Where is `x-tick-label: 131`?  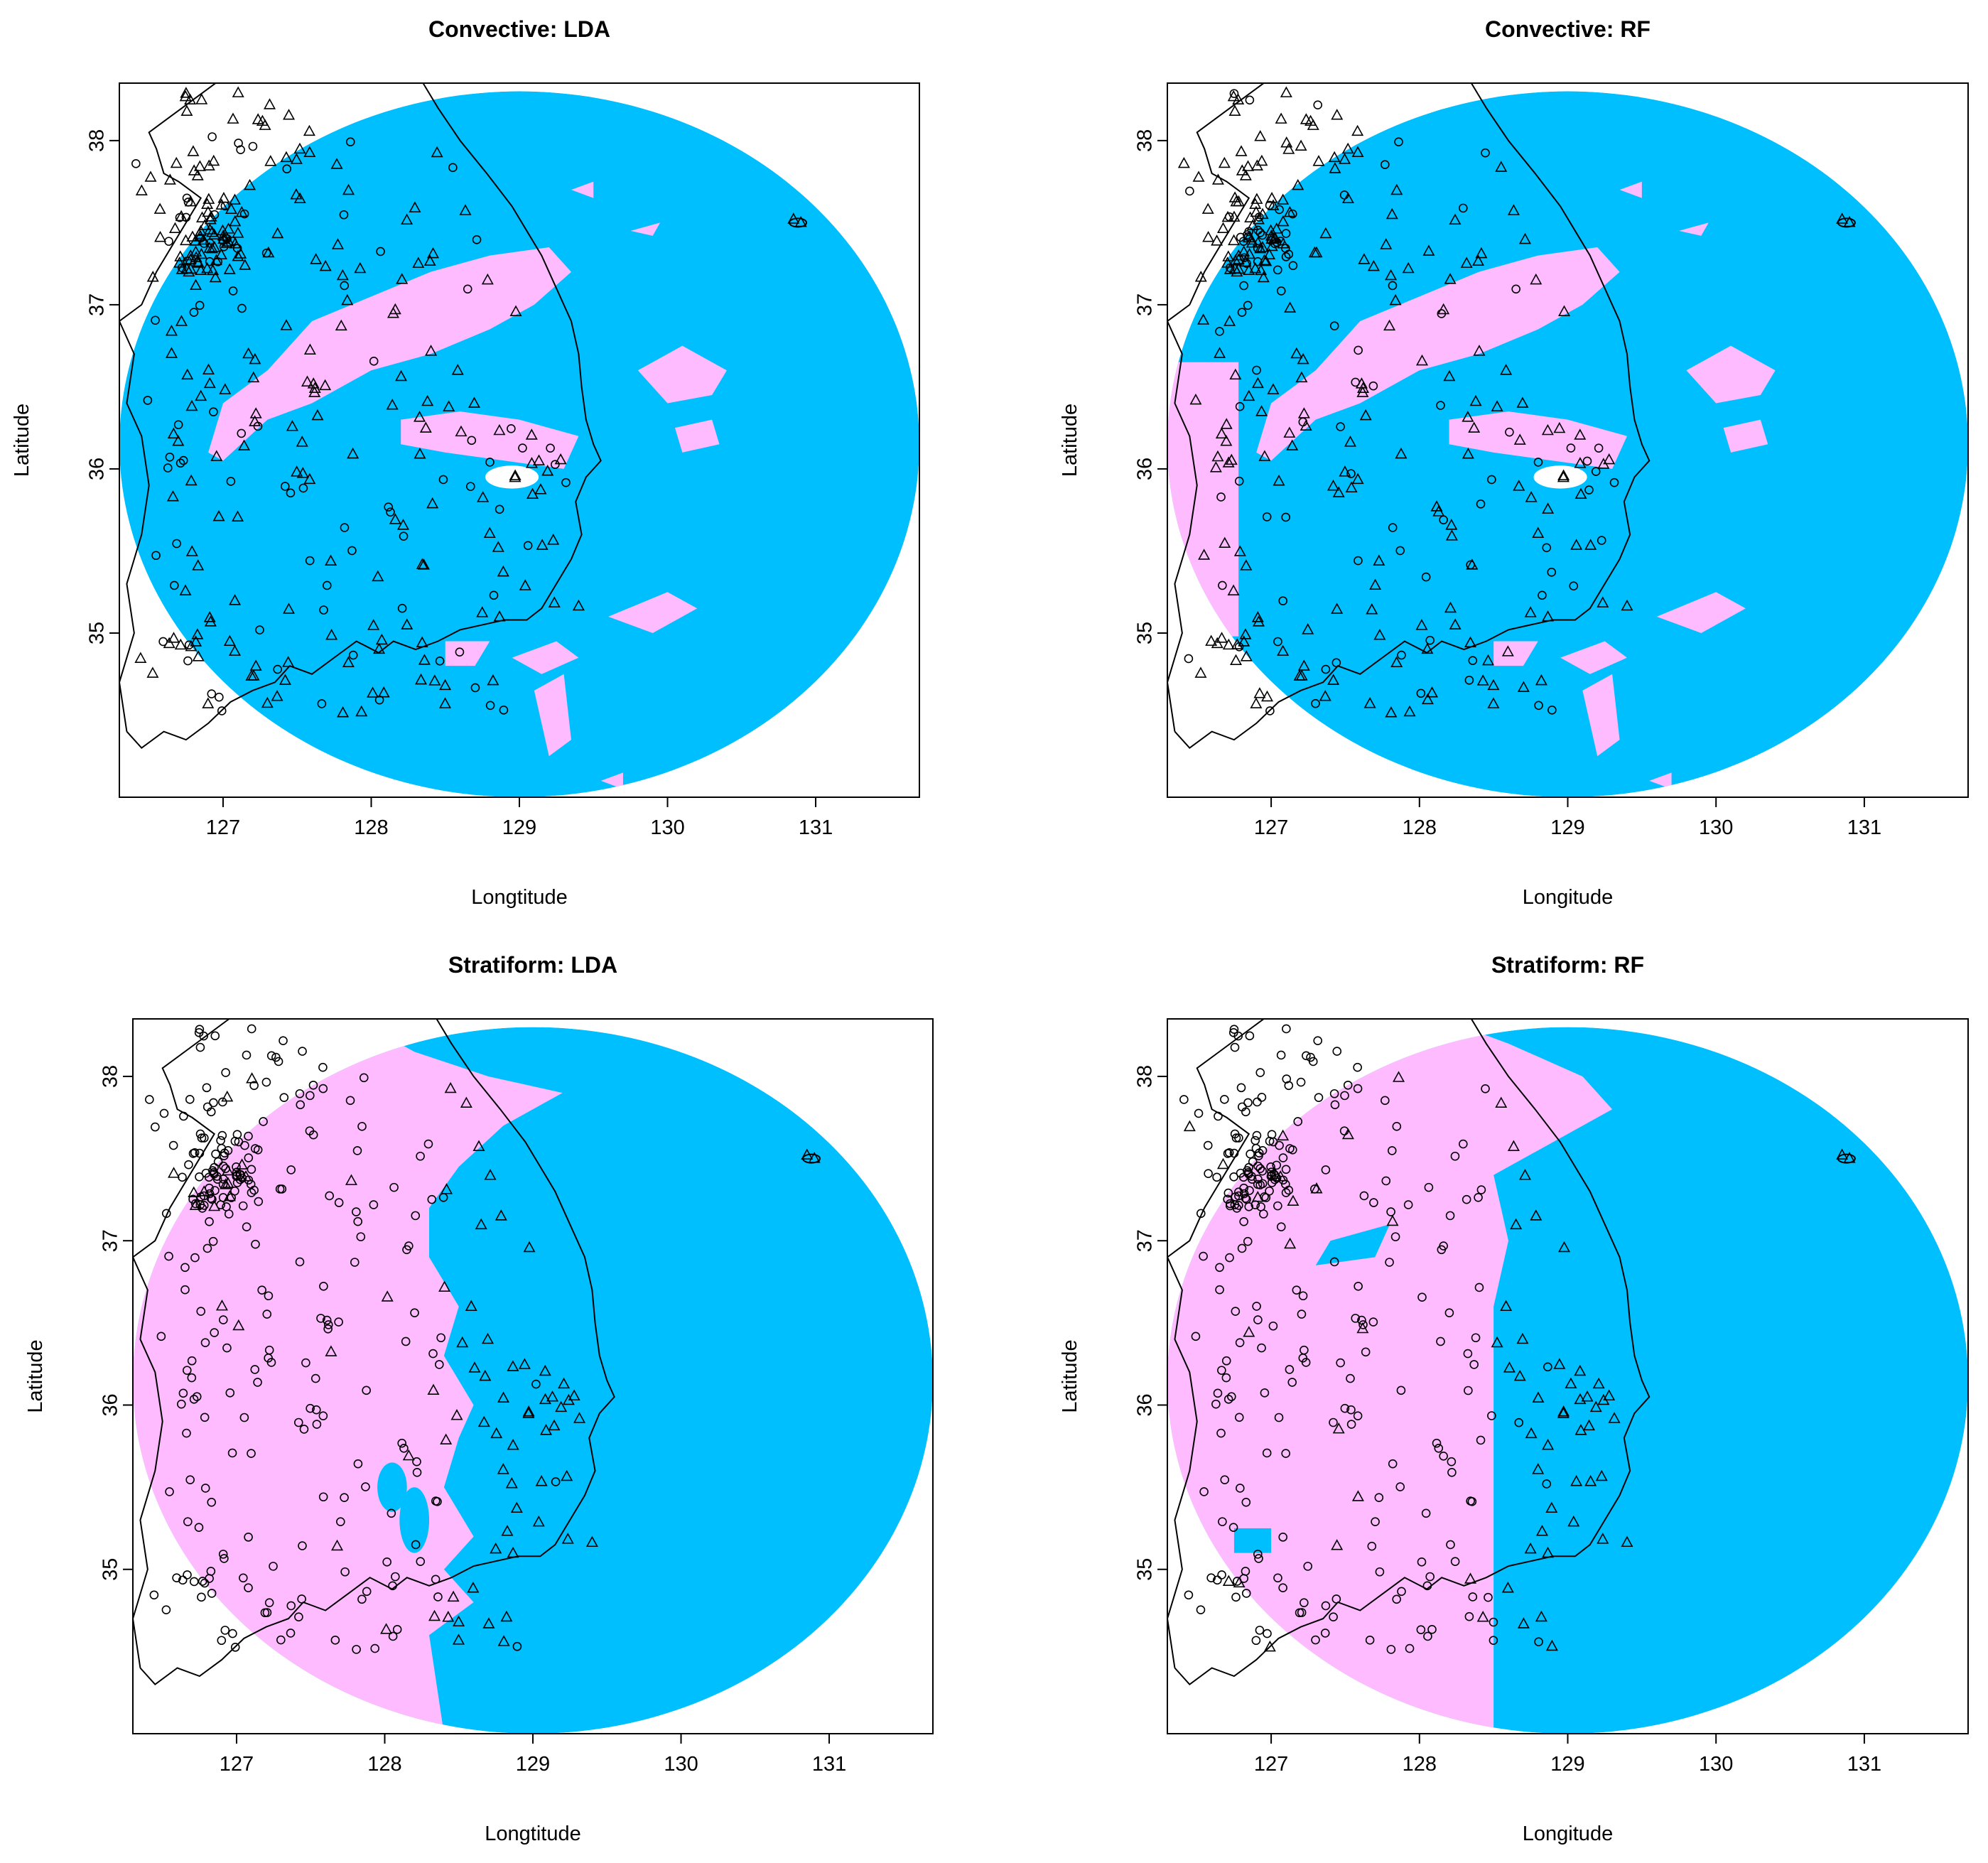 x-tick-label: 131 is located at coordinates (829, 1764).